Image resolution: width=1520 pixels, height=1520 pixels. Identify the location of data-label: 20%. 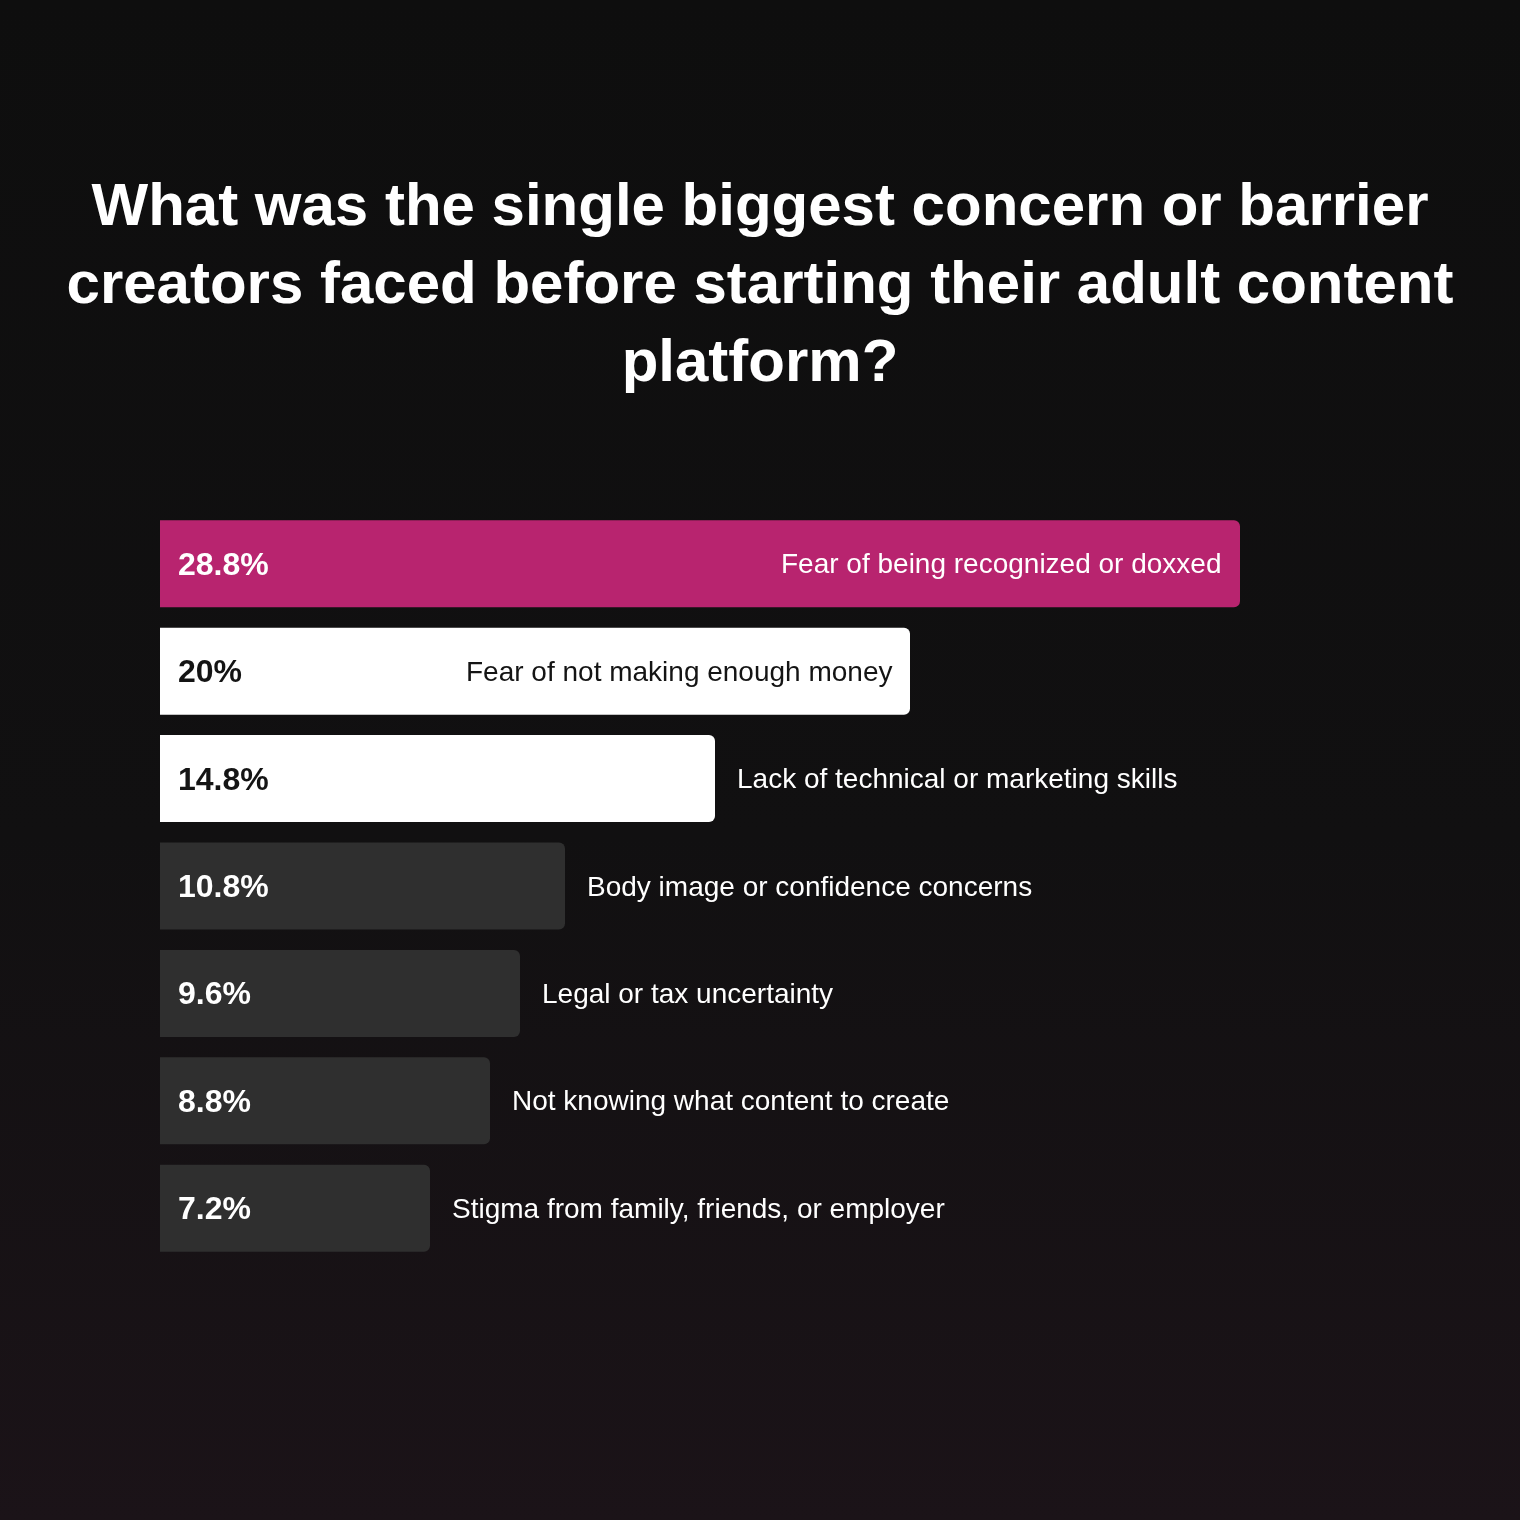
(210, 671).